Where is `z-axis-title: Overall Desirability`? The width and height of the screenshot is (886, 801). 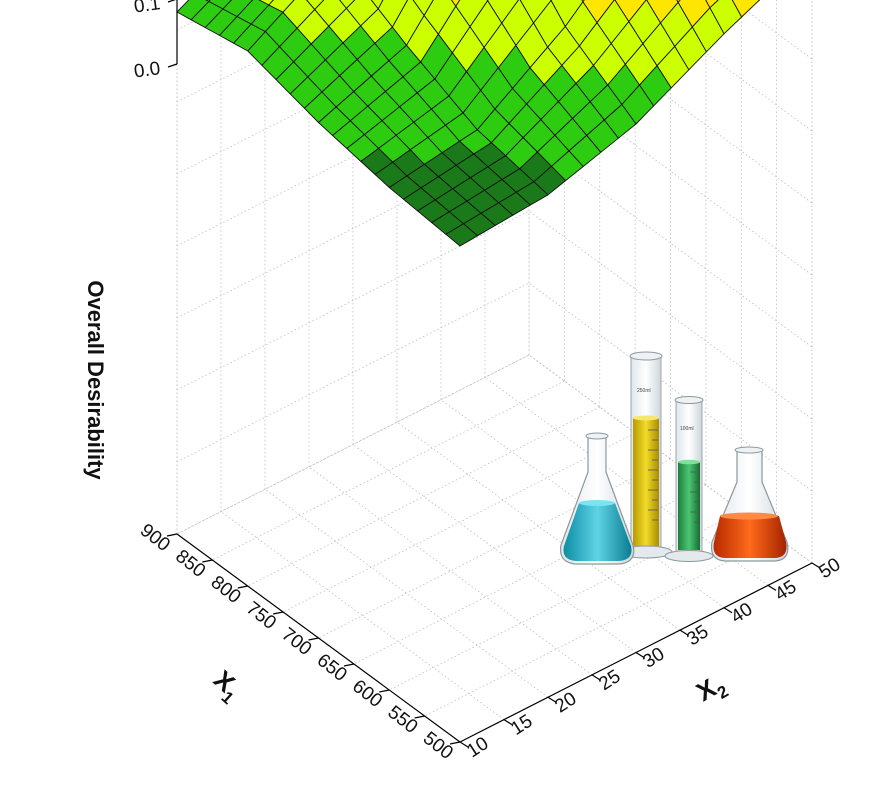 z-axis-title: Overall Desirability is located at coordinates (95, 380).